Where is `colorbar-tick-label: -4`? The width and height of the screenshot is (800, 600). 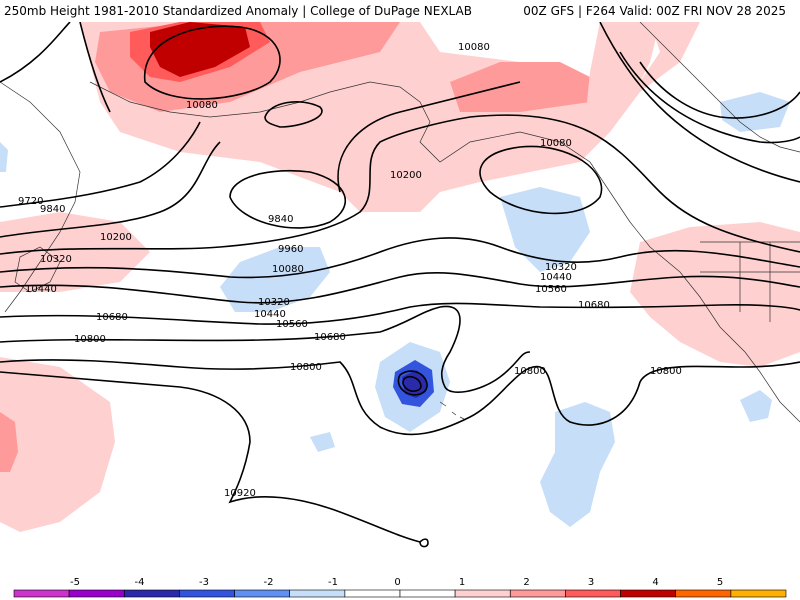 colorbar-tick-label: -4 is located at coordinates (140, 582).